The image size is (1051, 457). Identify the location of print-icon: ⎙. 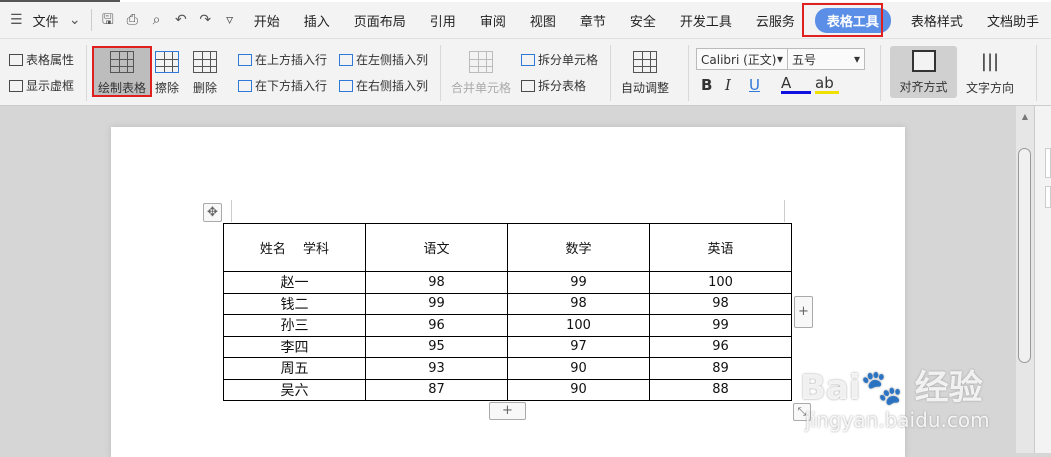
(132, 20).